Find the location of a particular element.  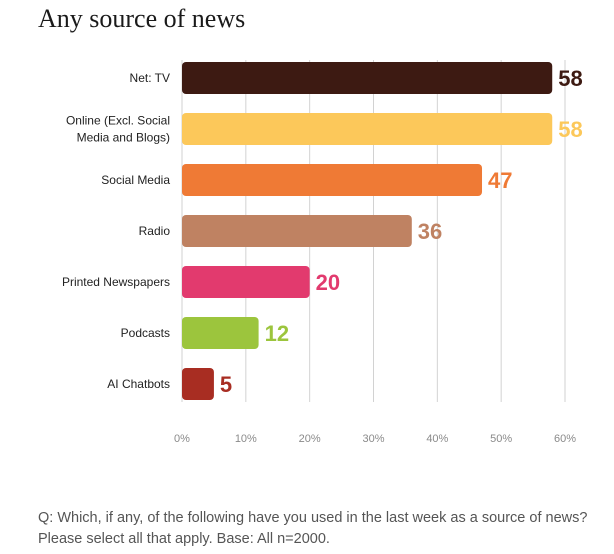

chart-title: Any source of news is located at coordinates (142, 18).